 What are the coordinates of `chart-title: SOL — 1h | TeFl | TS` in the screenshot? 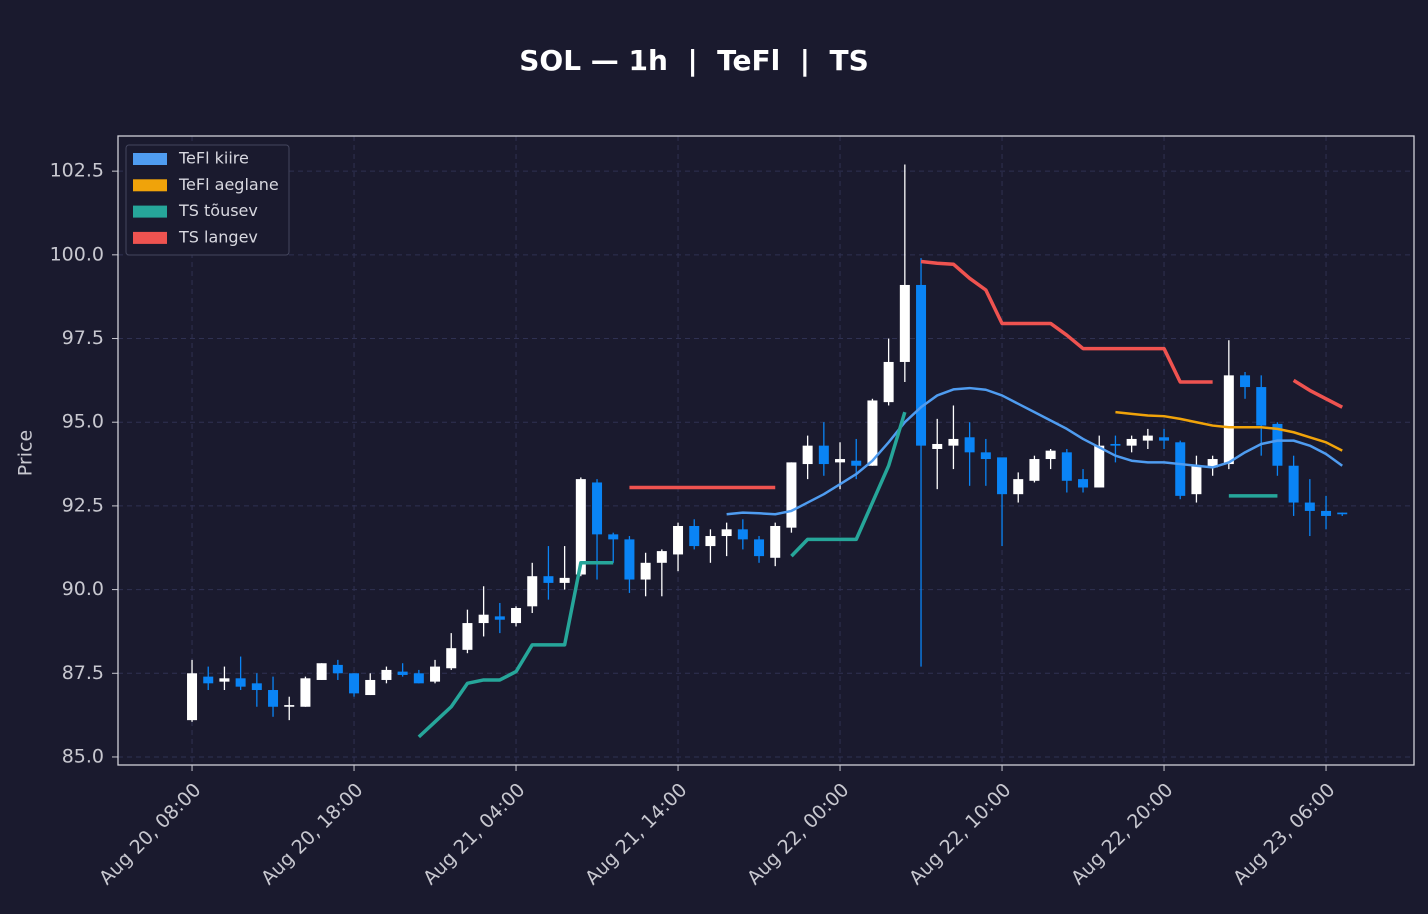 It's located at (694, 60).